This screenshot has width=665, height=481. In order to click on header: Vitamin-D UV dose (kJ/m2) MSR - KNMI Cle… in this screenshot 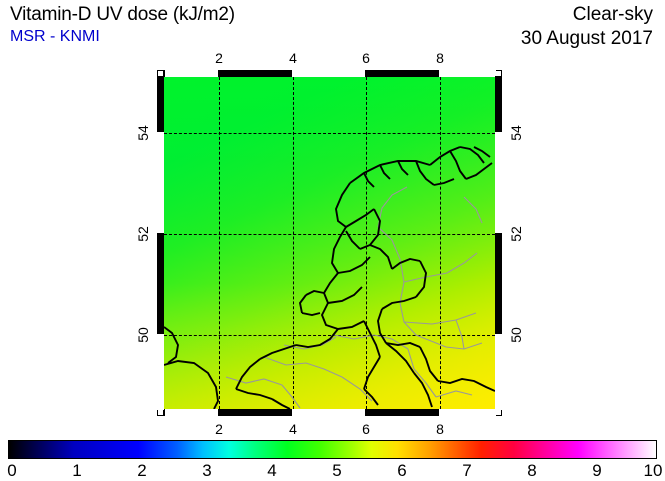, I will do `click(332, 26)`.